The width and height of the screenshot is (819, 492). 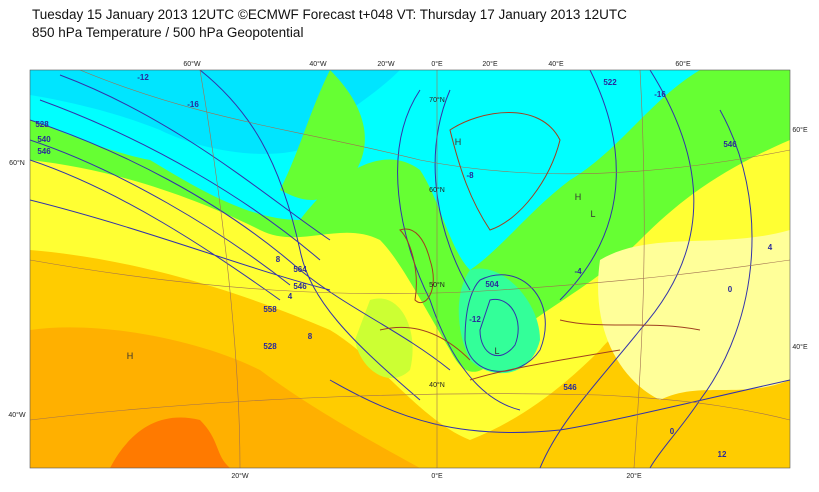 I want to click on contour-label: 12, so click(x=722, y=454).